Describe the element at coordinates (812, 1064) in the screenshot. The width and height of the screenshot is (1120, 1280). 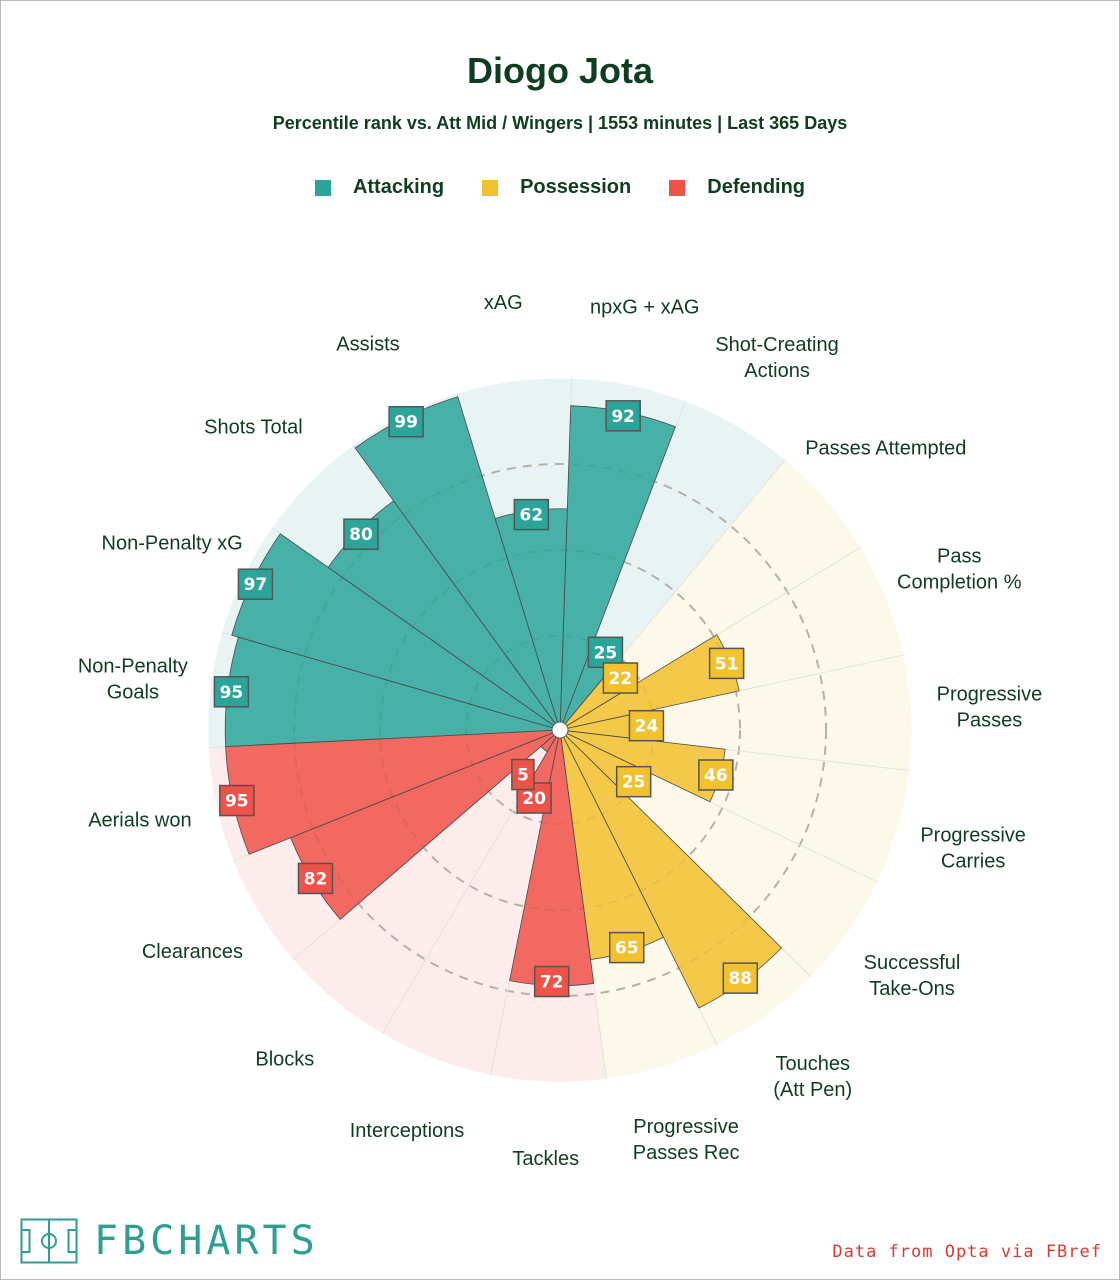
I see `metric-label-line: Touches` at that location.